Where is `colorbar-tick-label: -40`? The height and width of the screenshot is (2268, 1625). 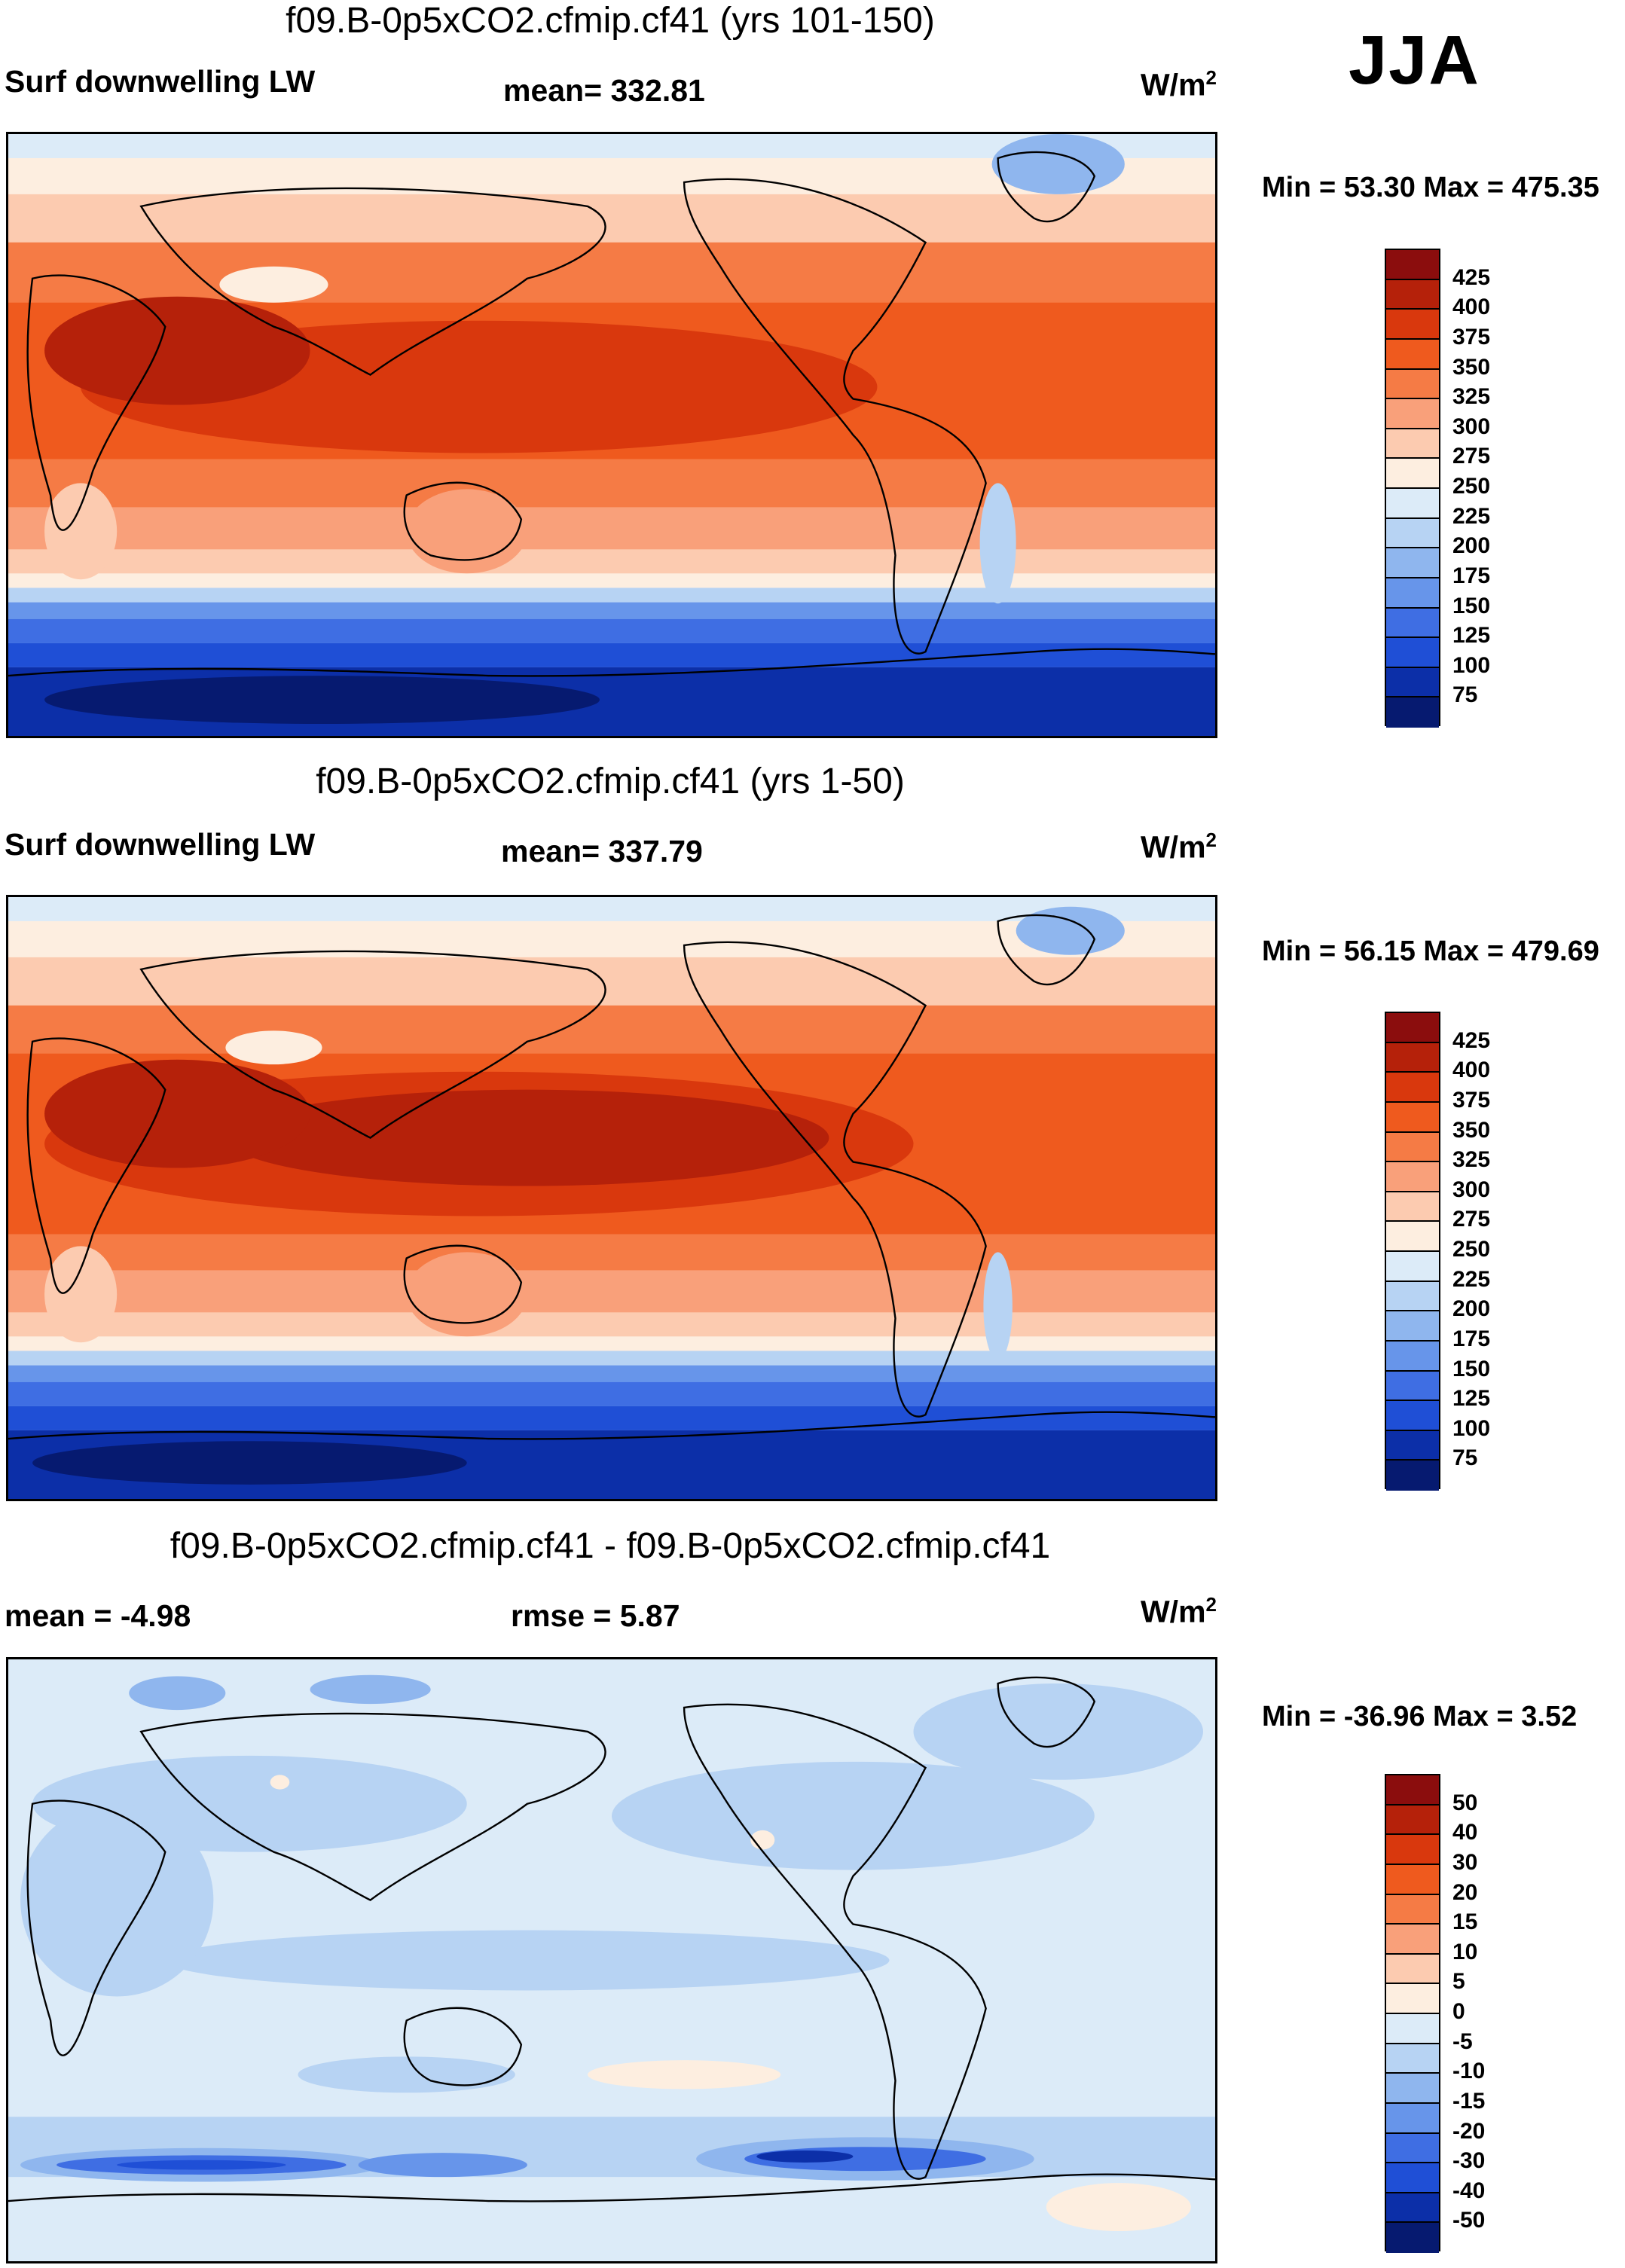
colorbar-tick-label: -40 is located at coordinates (1469, 2190).